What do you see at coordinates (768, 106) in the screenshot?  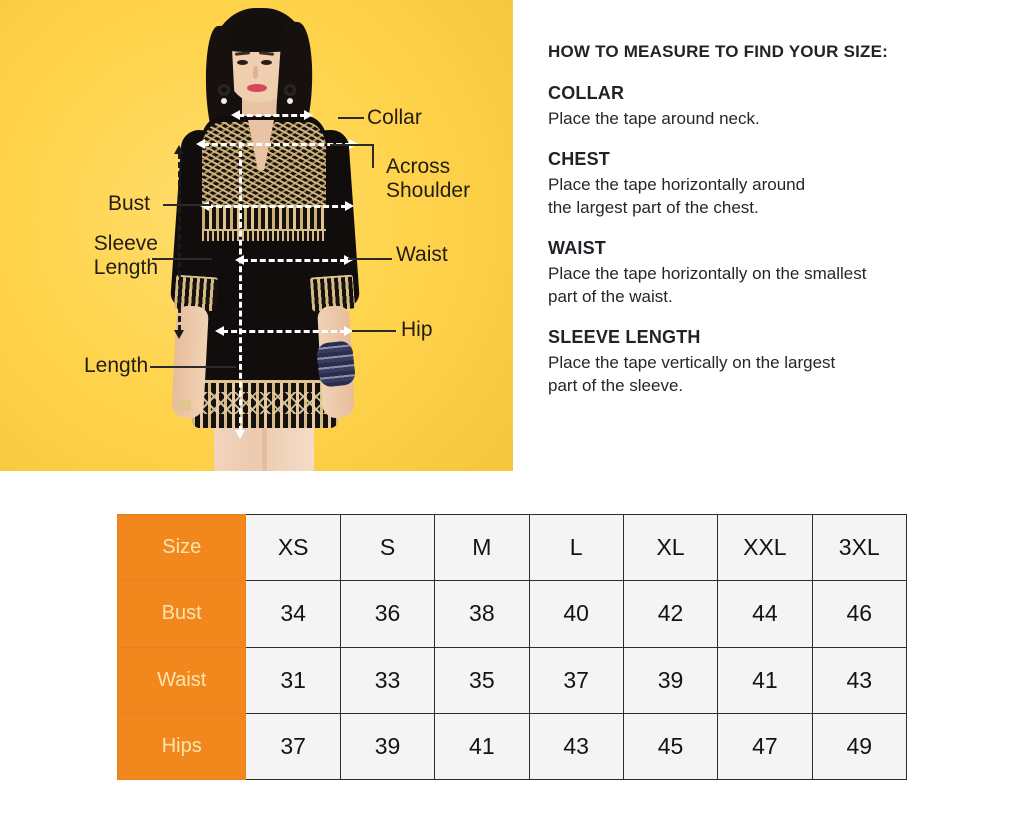 I see `measure-instruction-collar: COLLAR Place the tape around neck.` at bounding box center [768, 106].